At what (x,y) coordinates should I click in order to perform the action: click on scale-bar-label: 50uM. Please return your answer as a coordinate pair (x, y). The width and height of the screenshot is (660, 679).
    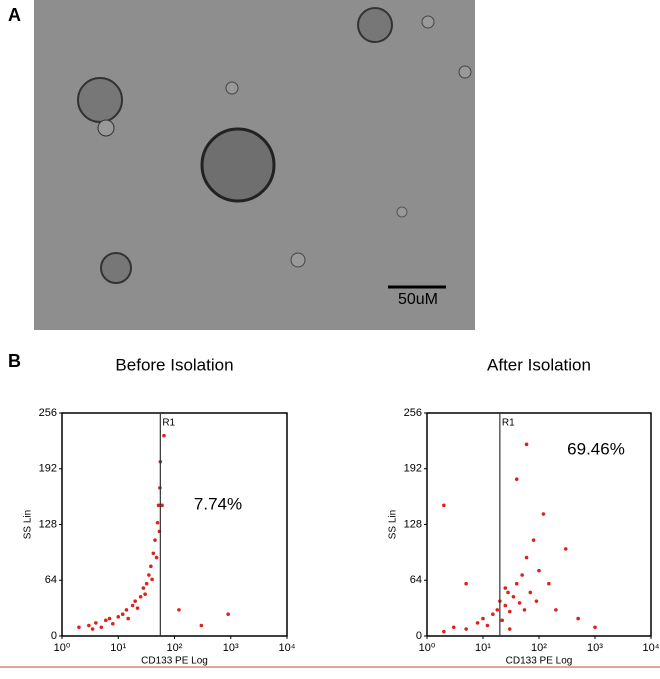
    Looking at the image, I should click on (418, 299).